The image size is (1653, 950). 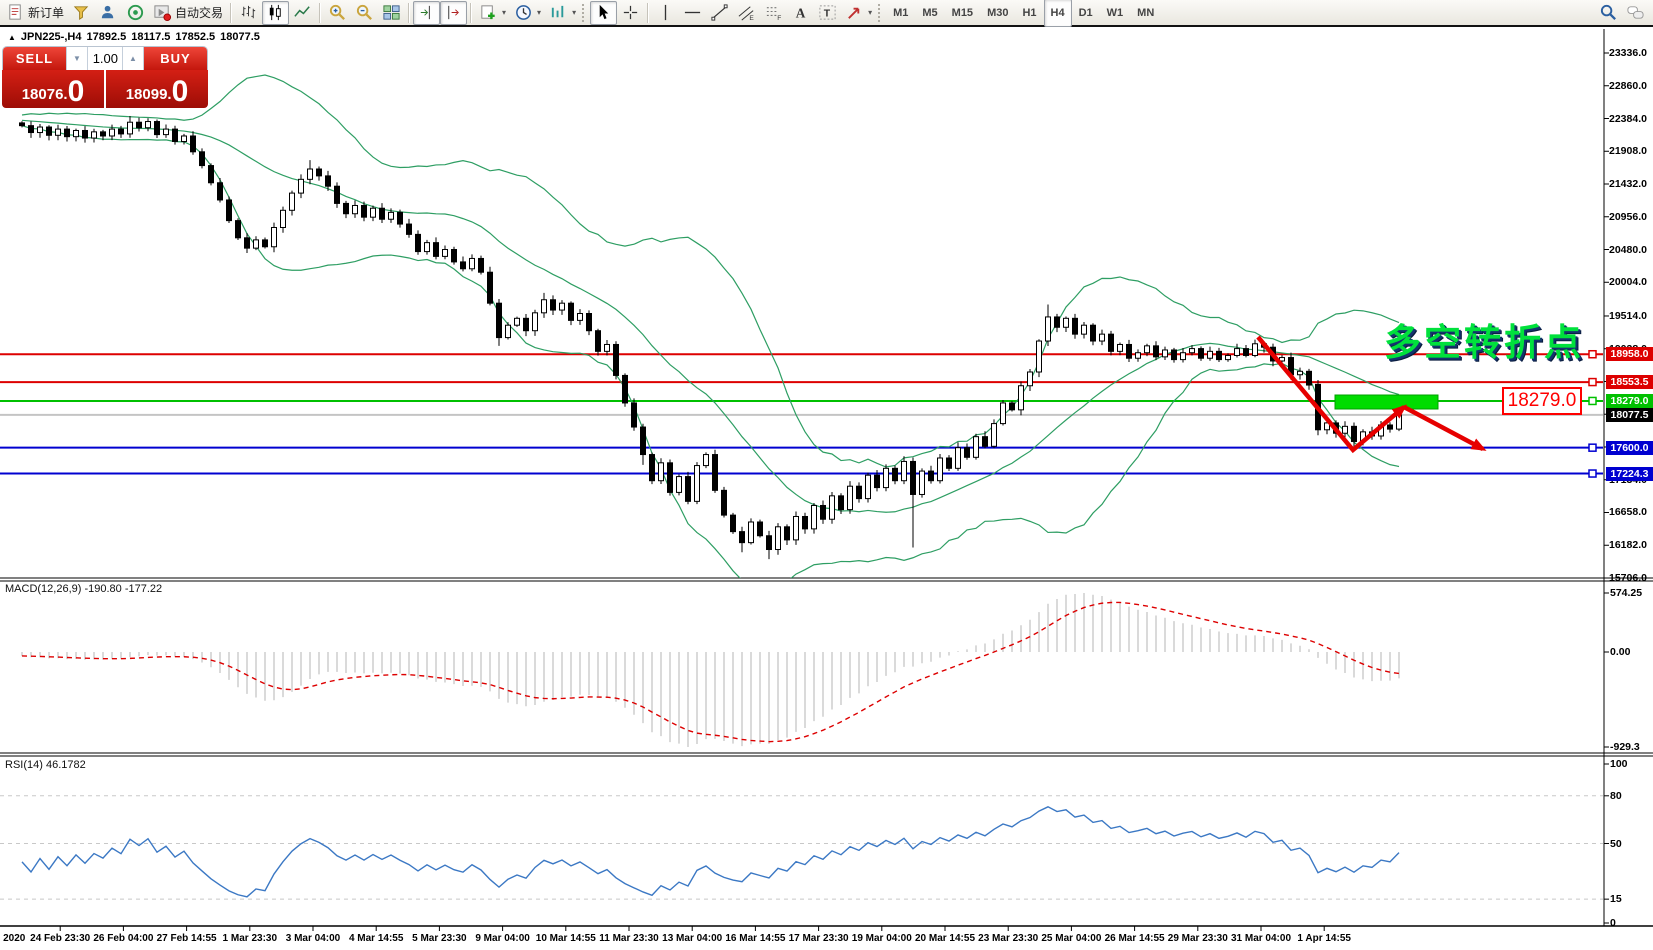 I want to click on tab-timeframe-m15: M15, so click(x=962, y=12).